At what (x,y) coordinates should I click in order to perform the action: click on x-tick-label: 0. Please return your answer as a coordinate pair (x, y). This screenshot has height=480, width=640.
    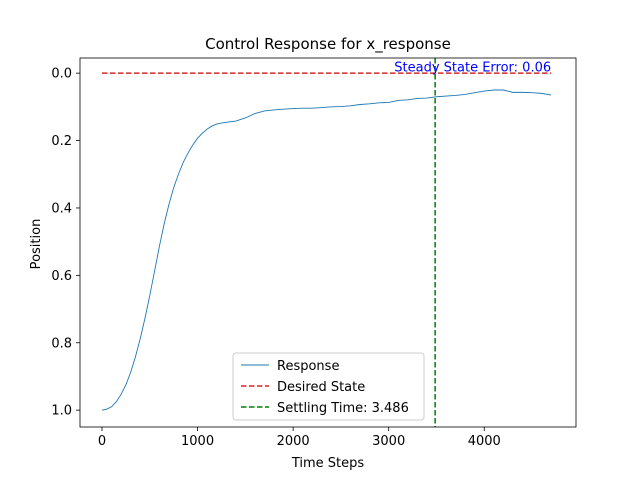
    Looking at the image, I should click on (102, 441).